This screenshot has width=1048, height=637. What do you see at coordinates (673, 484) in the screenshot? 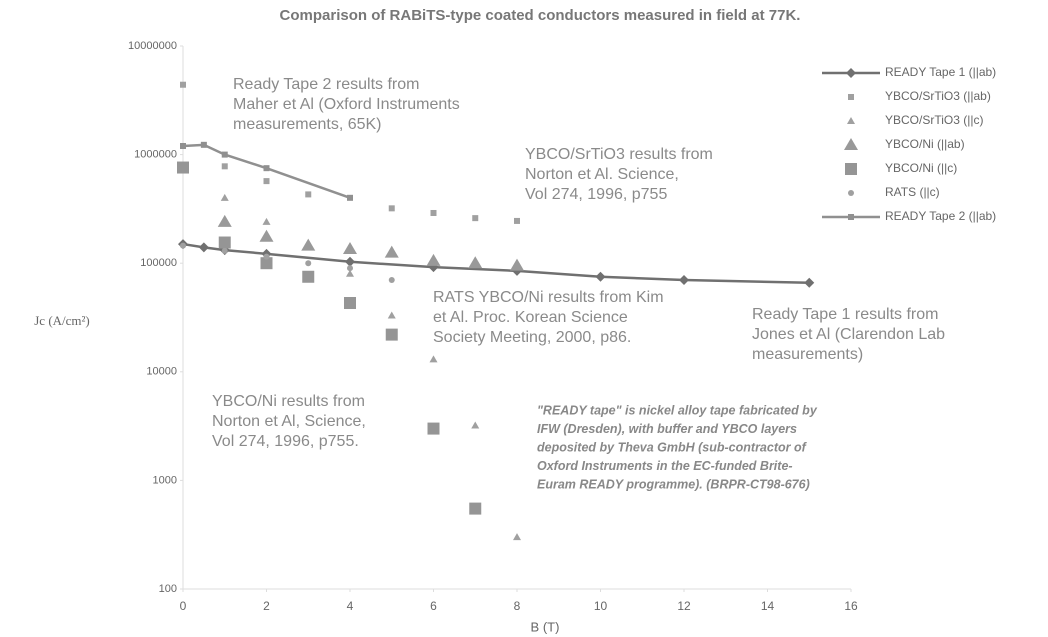
I see `annotation: Euram READY programme). (BRPR-CT98-676)` at bounding box center [673, 484].